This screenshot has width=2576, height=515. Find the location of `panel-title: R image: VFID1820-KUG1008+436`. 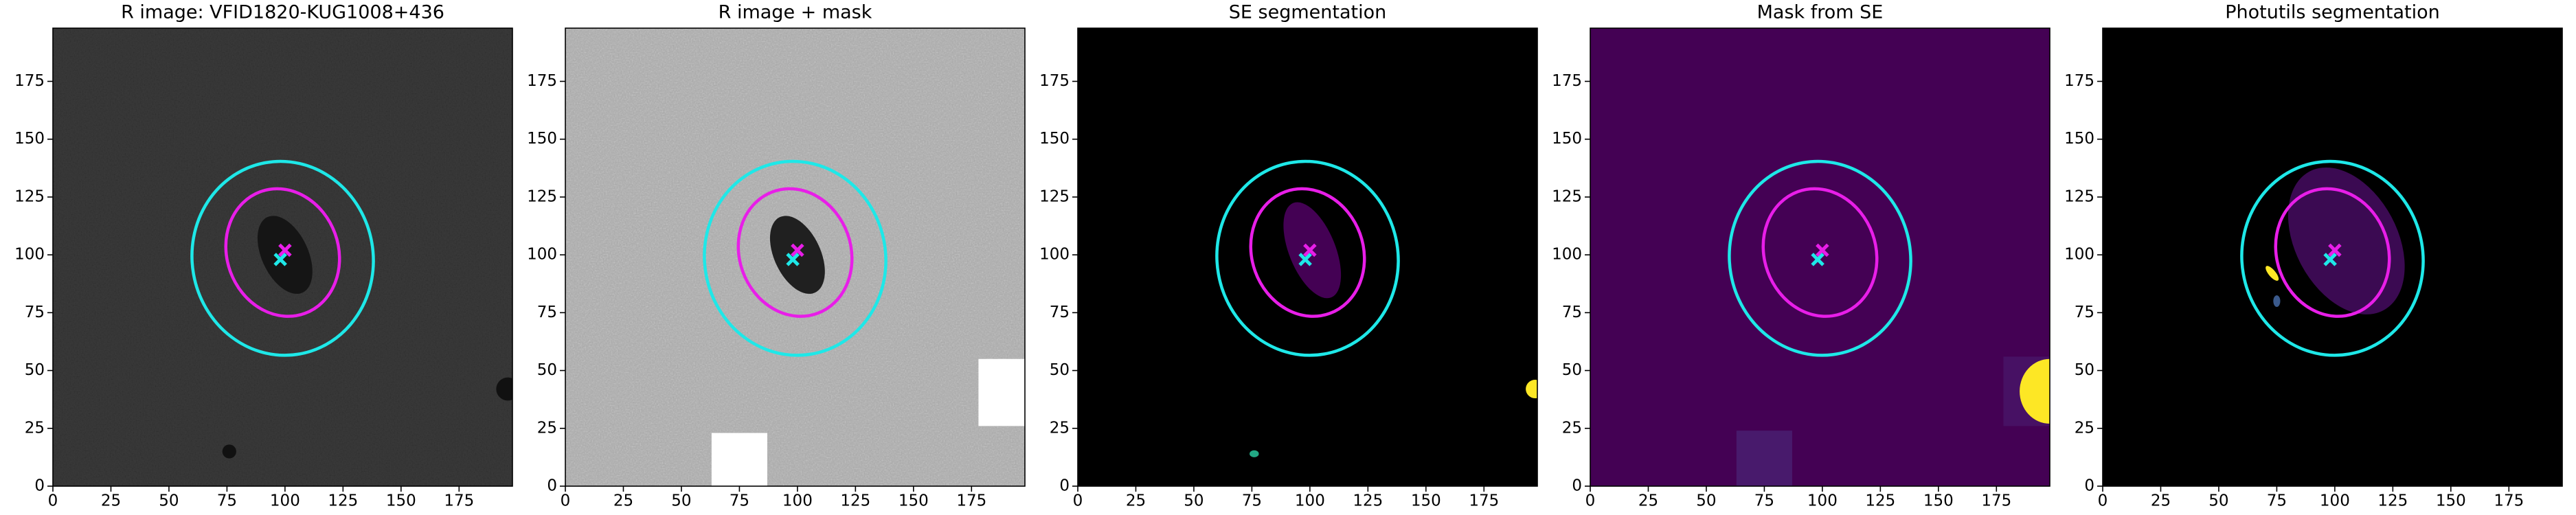

panel-title: R image: VFID1820-KUG1008+436 is located at coordinates (282, 12).